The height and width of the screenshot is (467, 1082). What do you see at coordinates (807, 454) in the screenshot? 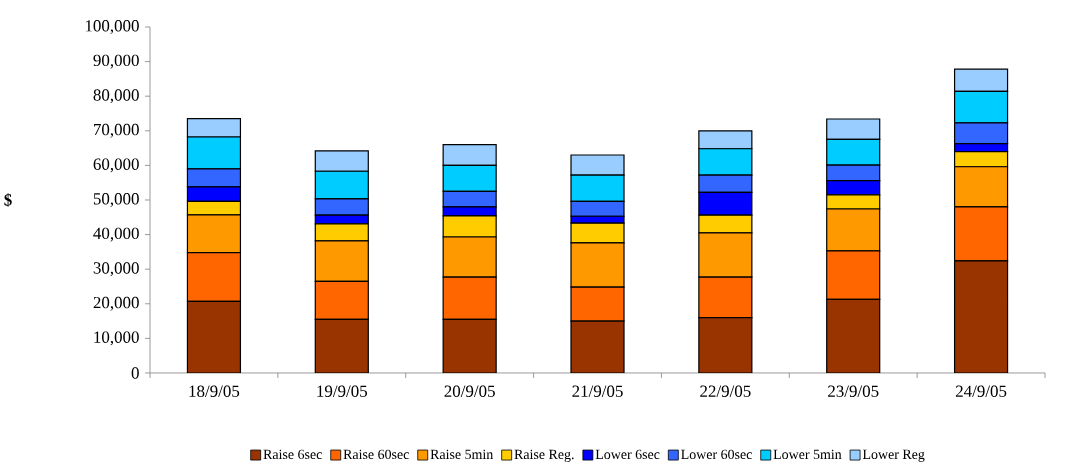
I see `legend-label: Lower 5min` at bounding box center [807, 454].